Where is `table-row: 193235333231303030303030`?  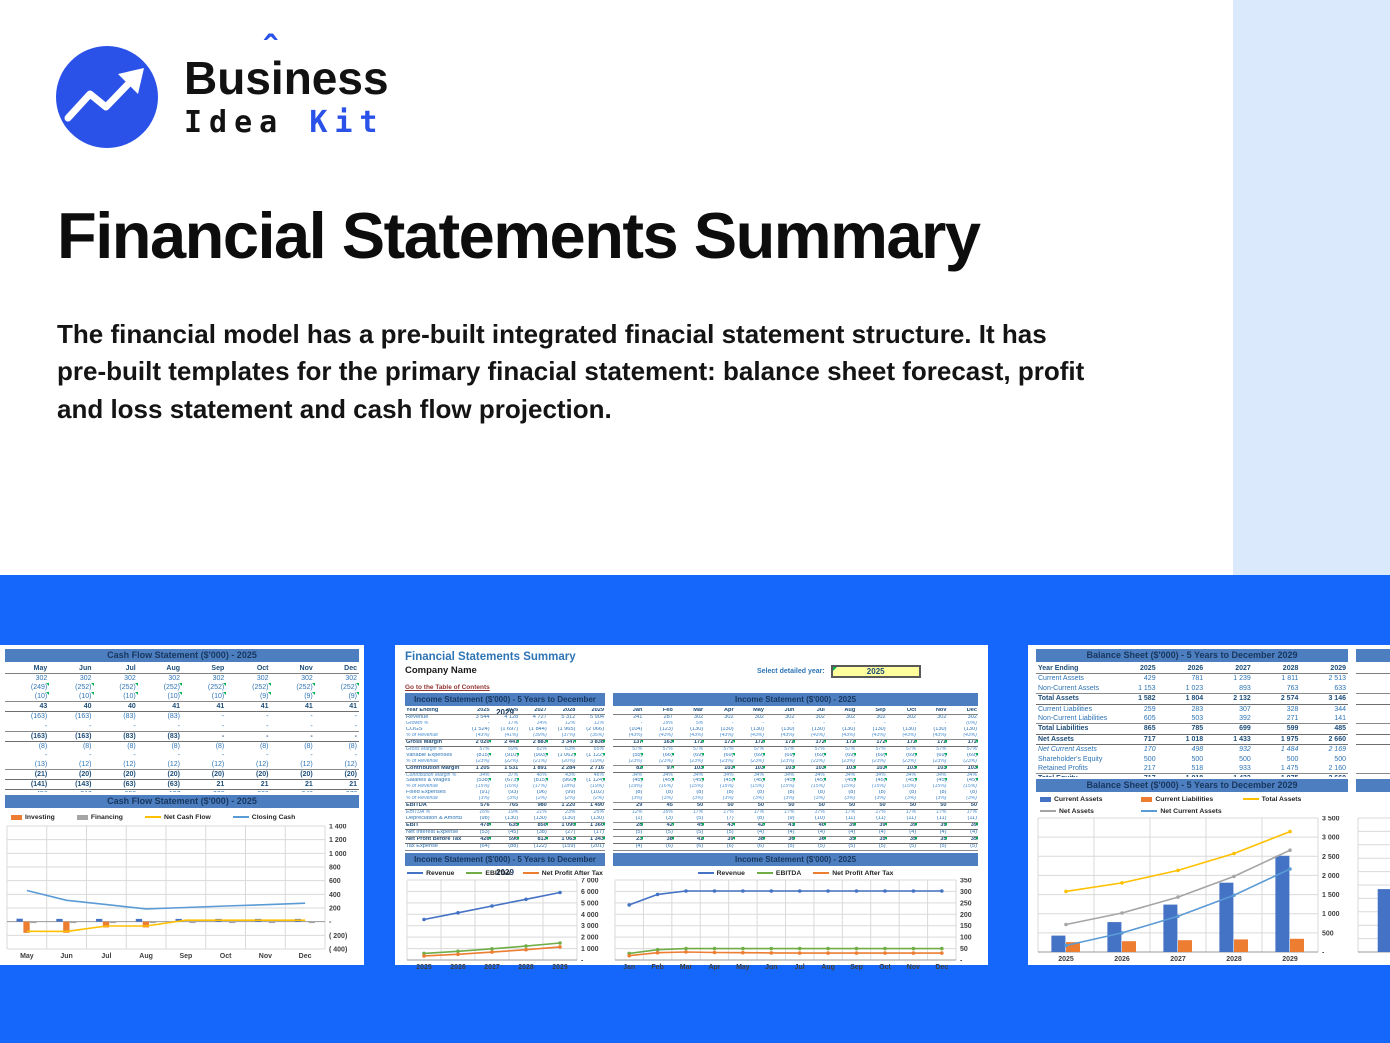 table-row: 193235333231303030303030 is located at coordinates (795, 850).